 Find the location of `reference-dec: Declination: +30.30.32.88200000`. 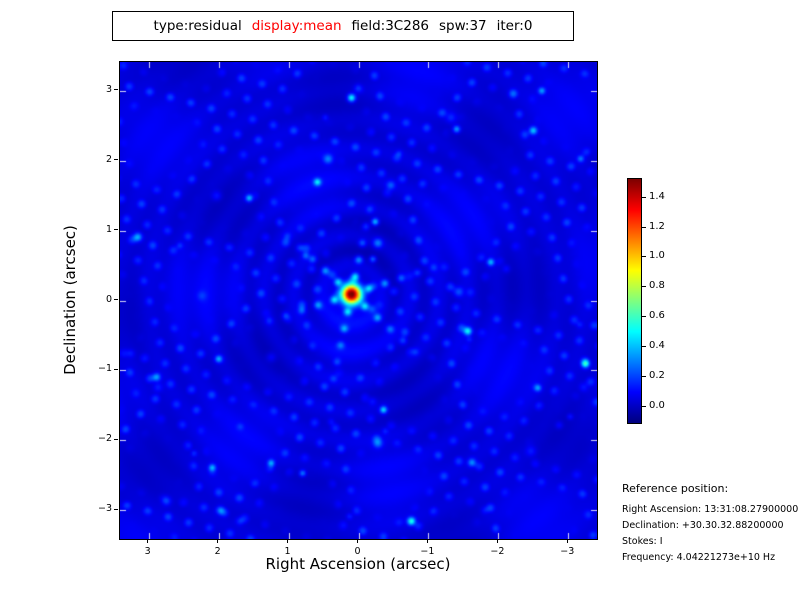

reference-dec: Declination: +30.30.32.88200000 is located at coordinates (703, 525).